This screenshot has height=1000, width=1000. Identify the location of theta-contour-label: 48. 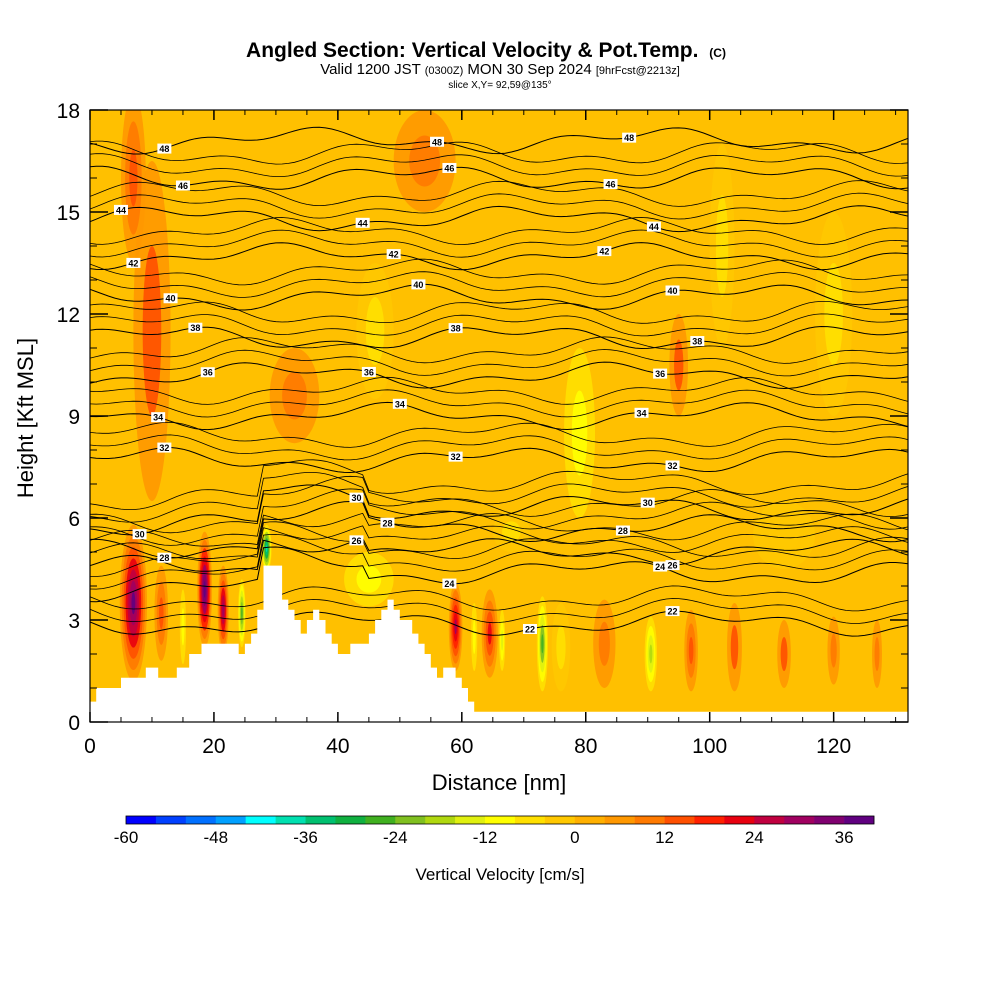
(629, 137).